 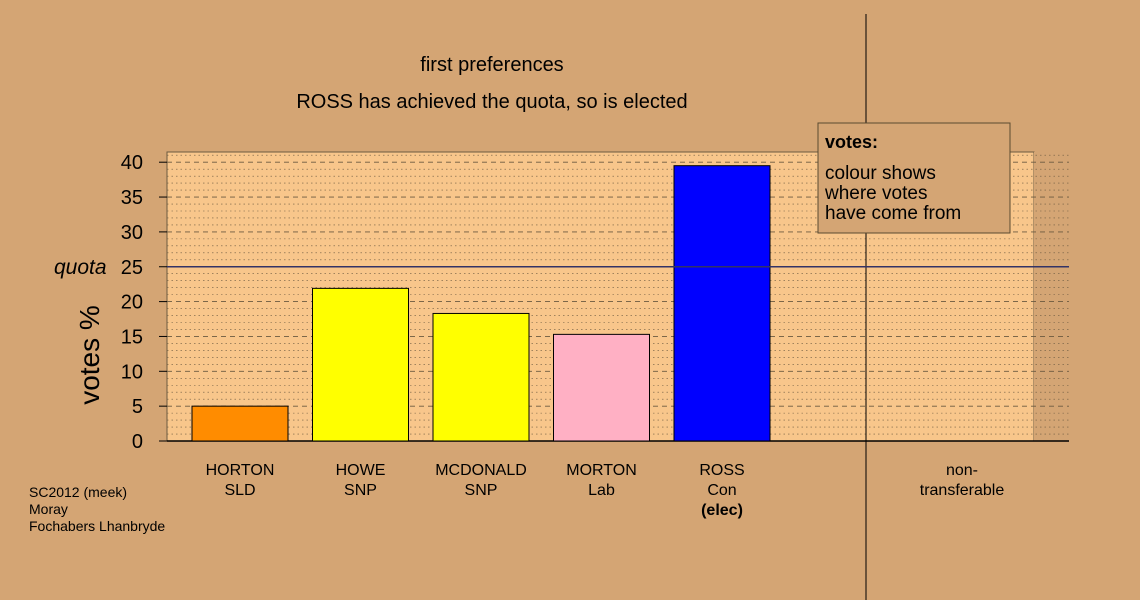 What do you see at coordinates (360, 364) in the screenshot?
I see `bar-howe` at bounding box center [360, 364].